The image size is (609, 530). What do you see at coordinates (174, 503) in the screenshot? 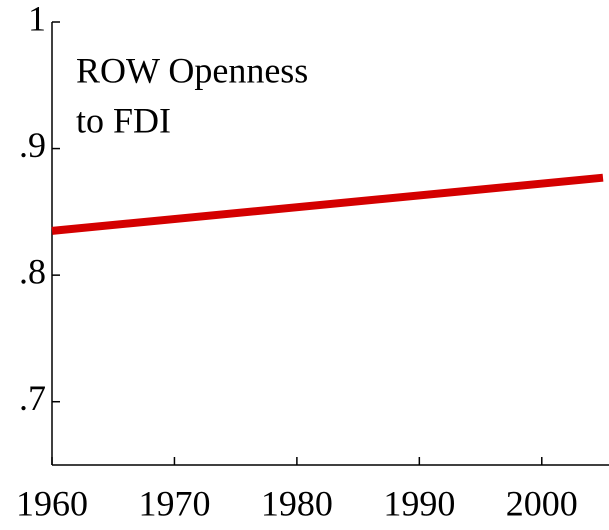
I see `x-tick-label: 1970` at bounding box center [174, 503].